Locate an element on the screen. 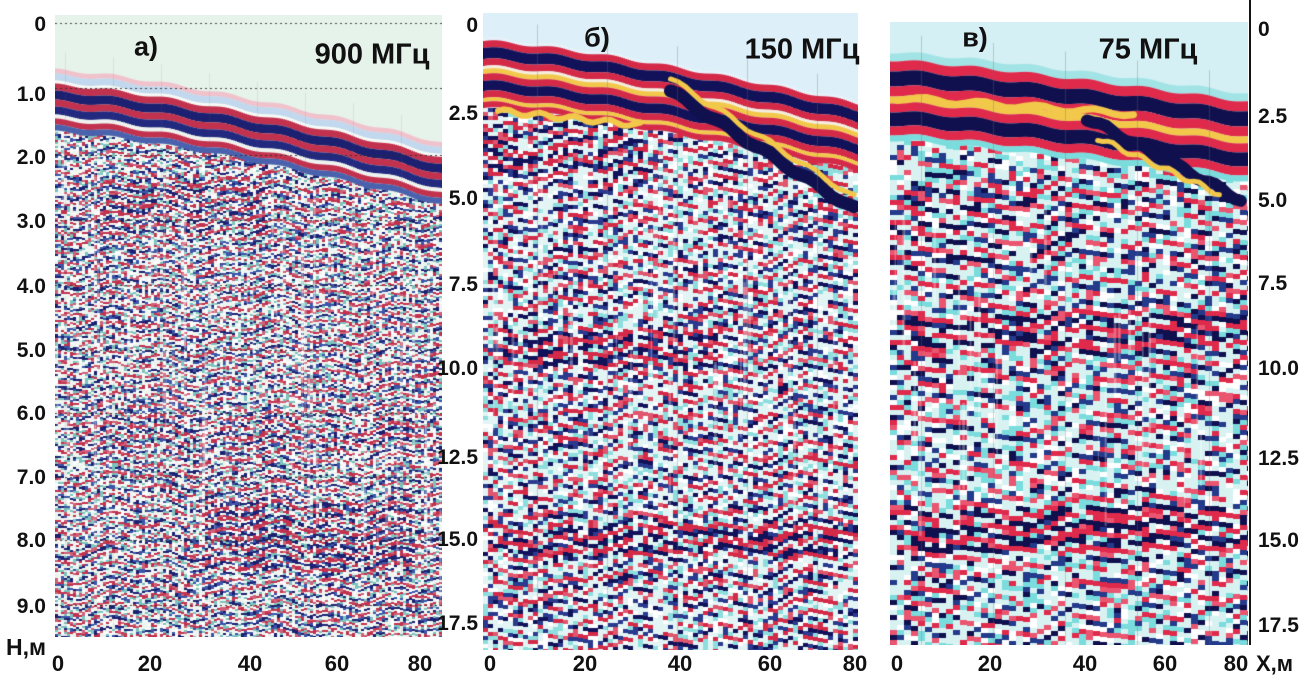  depth-tick-depth_mid: 2.5 is located at coordinates (463, 113).